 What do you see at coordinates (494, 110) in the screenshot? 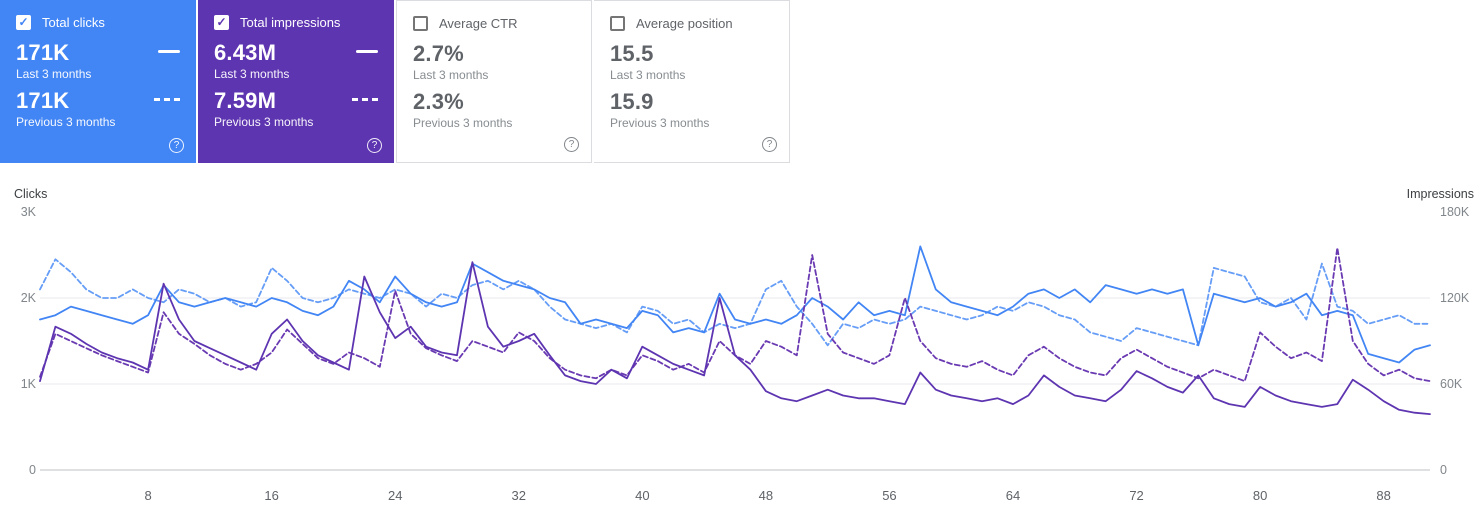
I see `metric-previous: 2.3% Previous 3 months` at bounding box center [494, 110].